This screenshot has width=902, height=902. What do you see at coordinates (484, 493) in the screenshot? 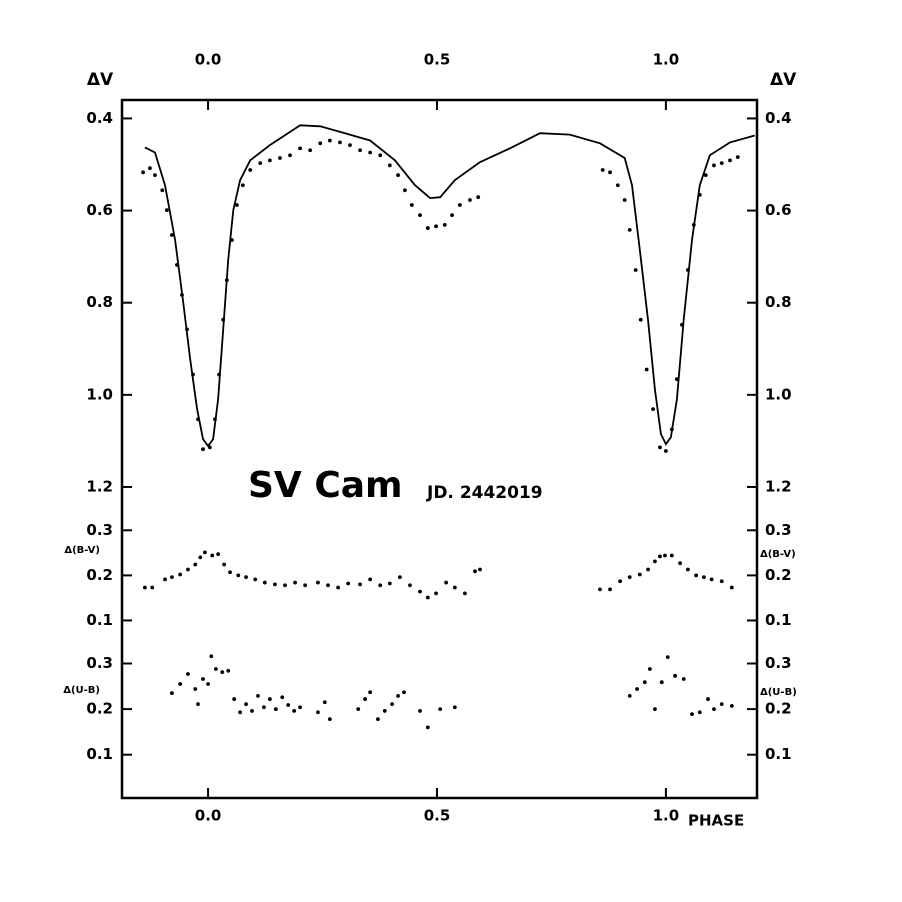
I see `annotation: JD. 2442019` at bounding box center [484, 493].